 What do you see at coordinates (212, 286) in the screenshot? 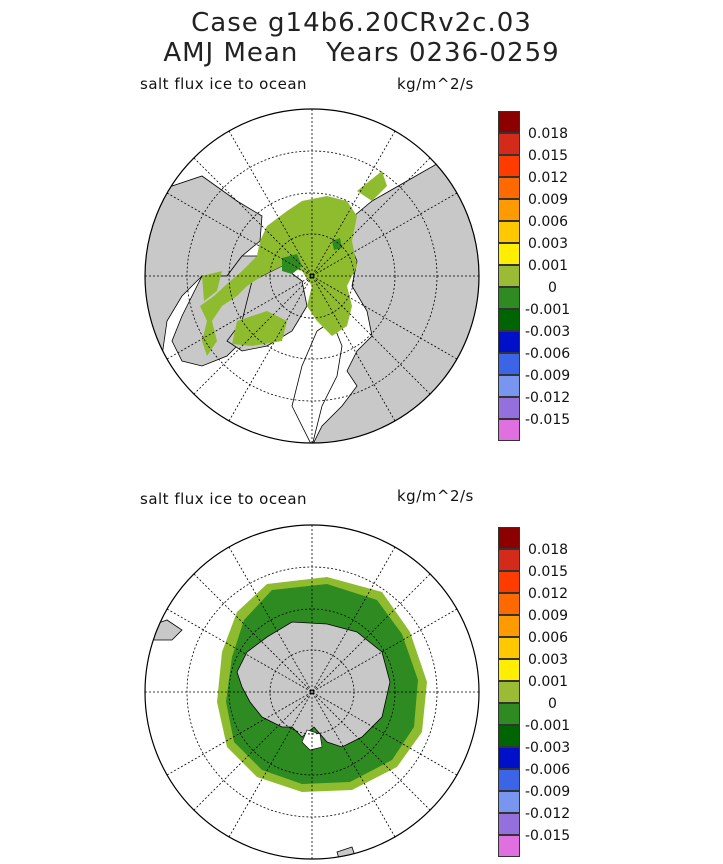
I see `bering-ice` at bounding box center [212, 286].